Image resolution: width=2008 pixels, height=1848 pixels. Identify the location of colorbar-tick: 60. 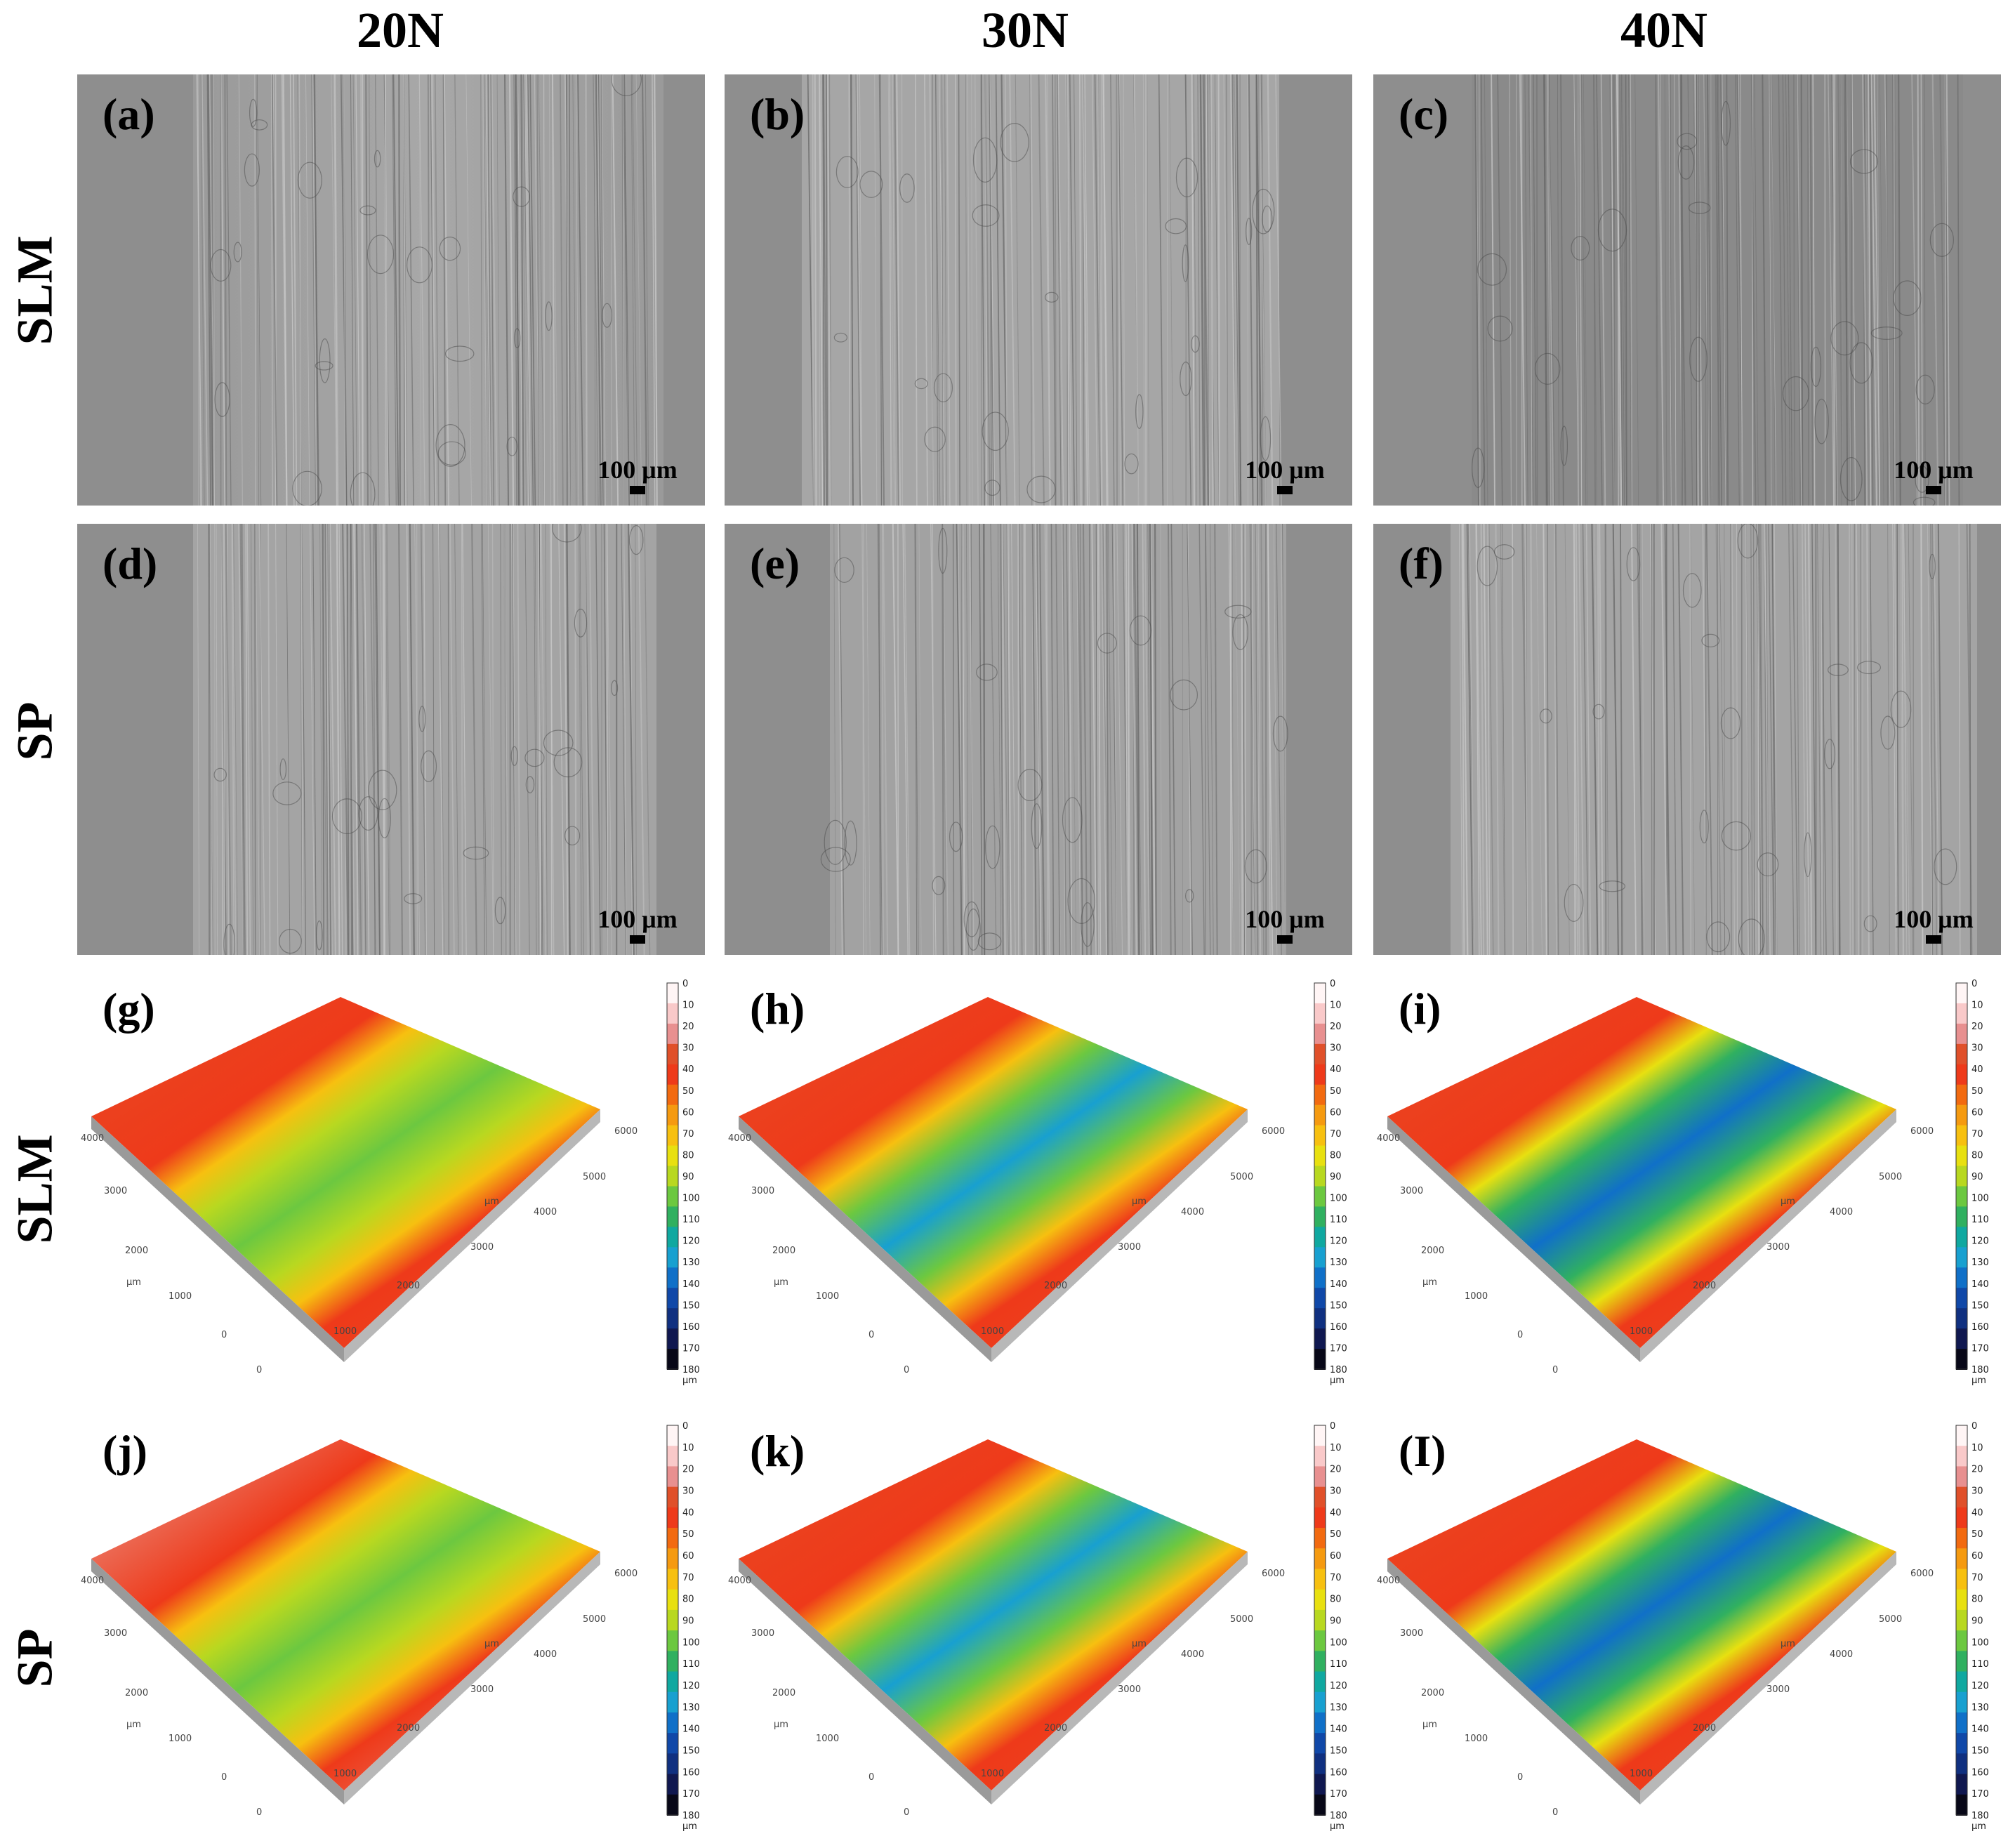
(688, 1557).